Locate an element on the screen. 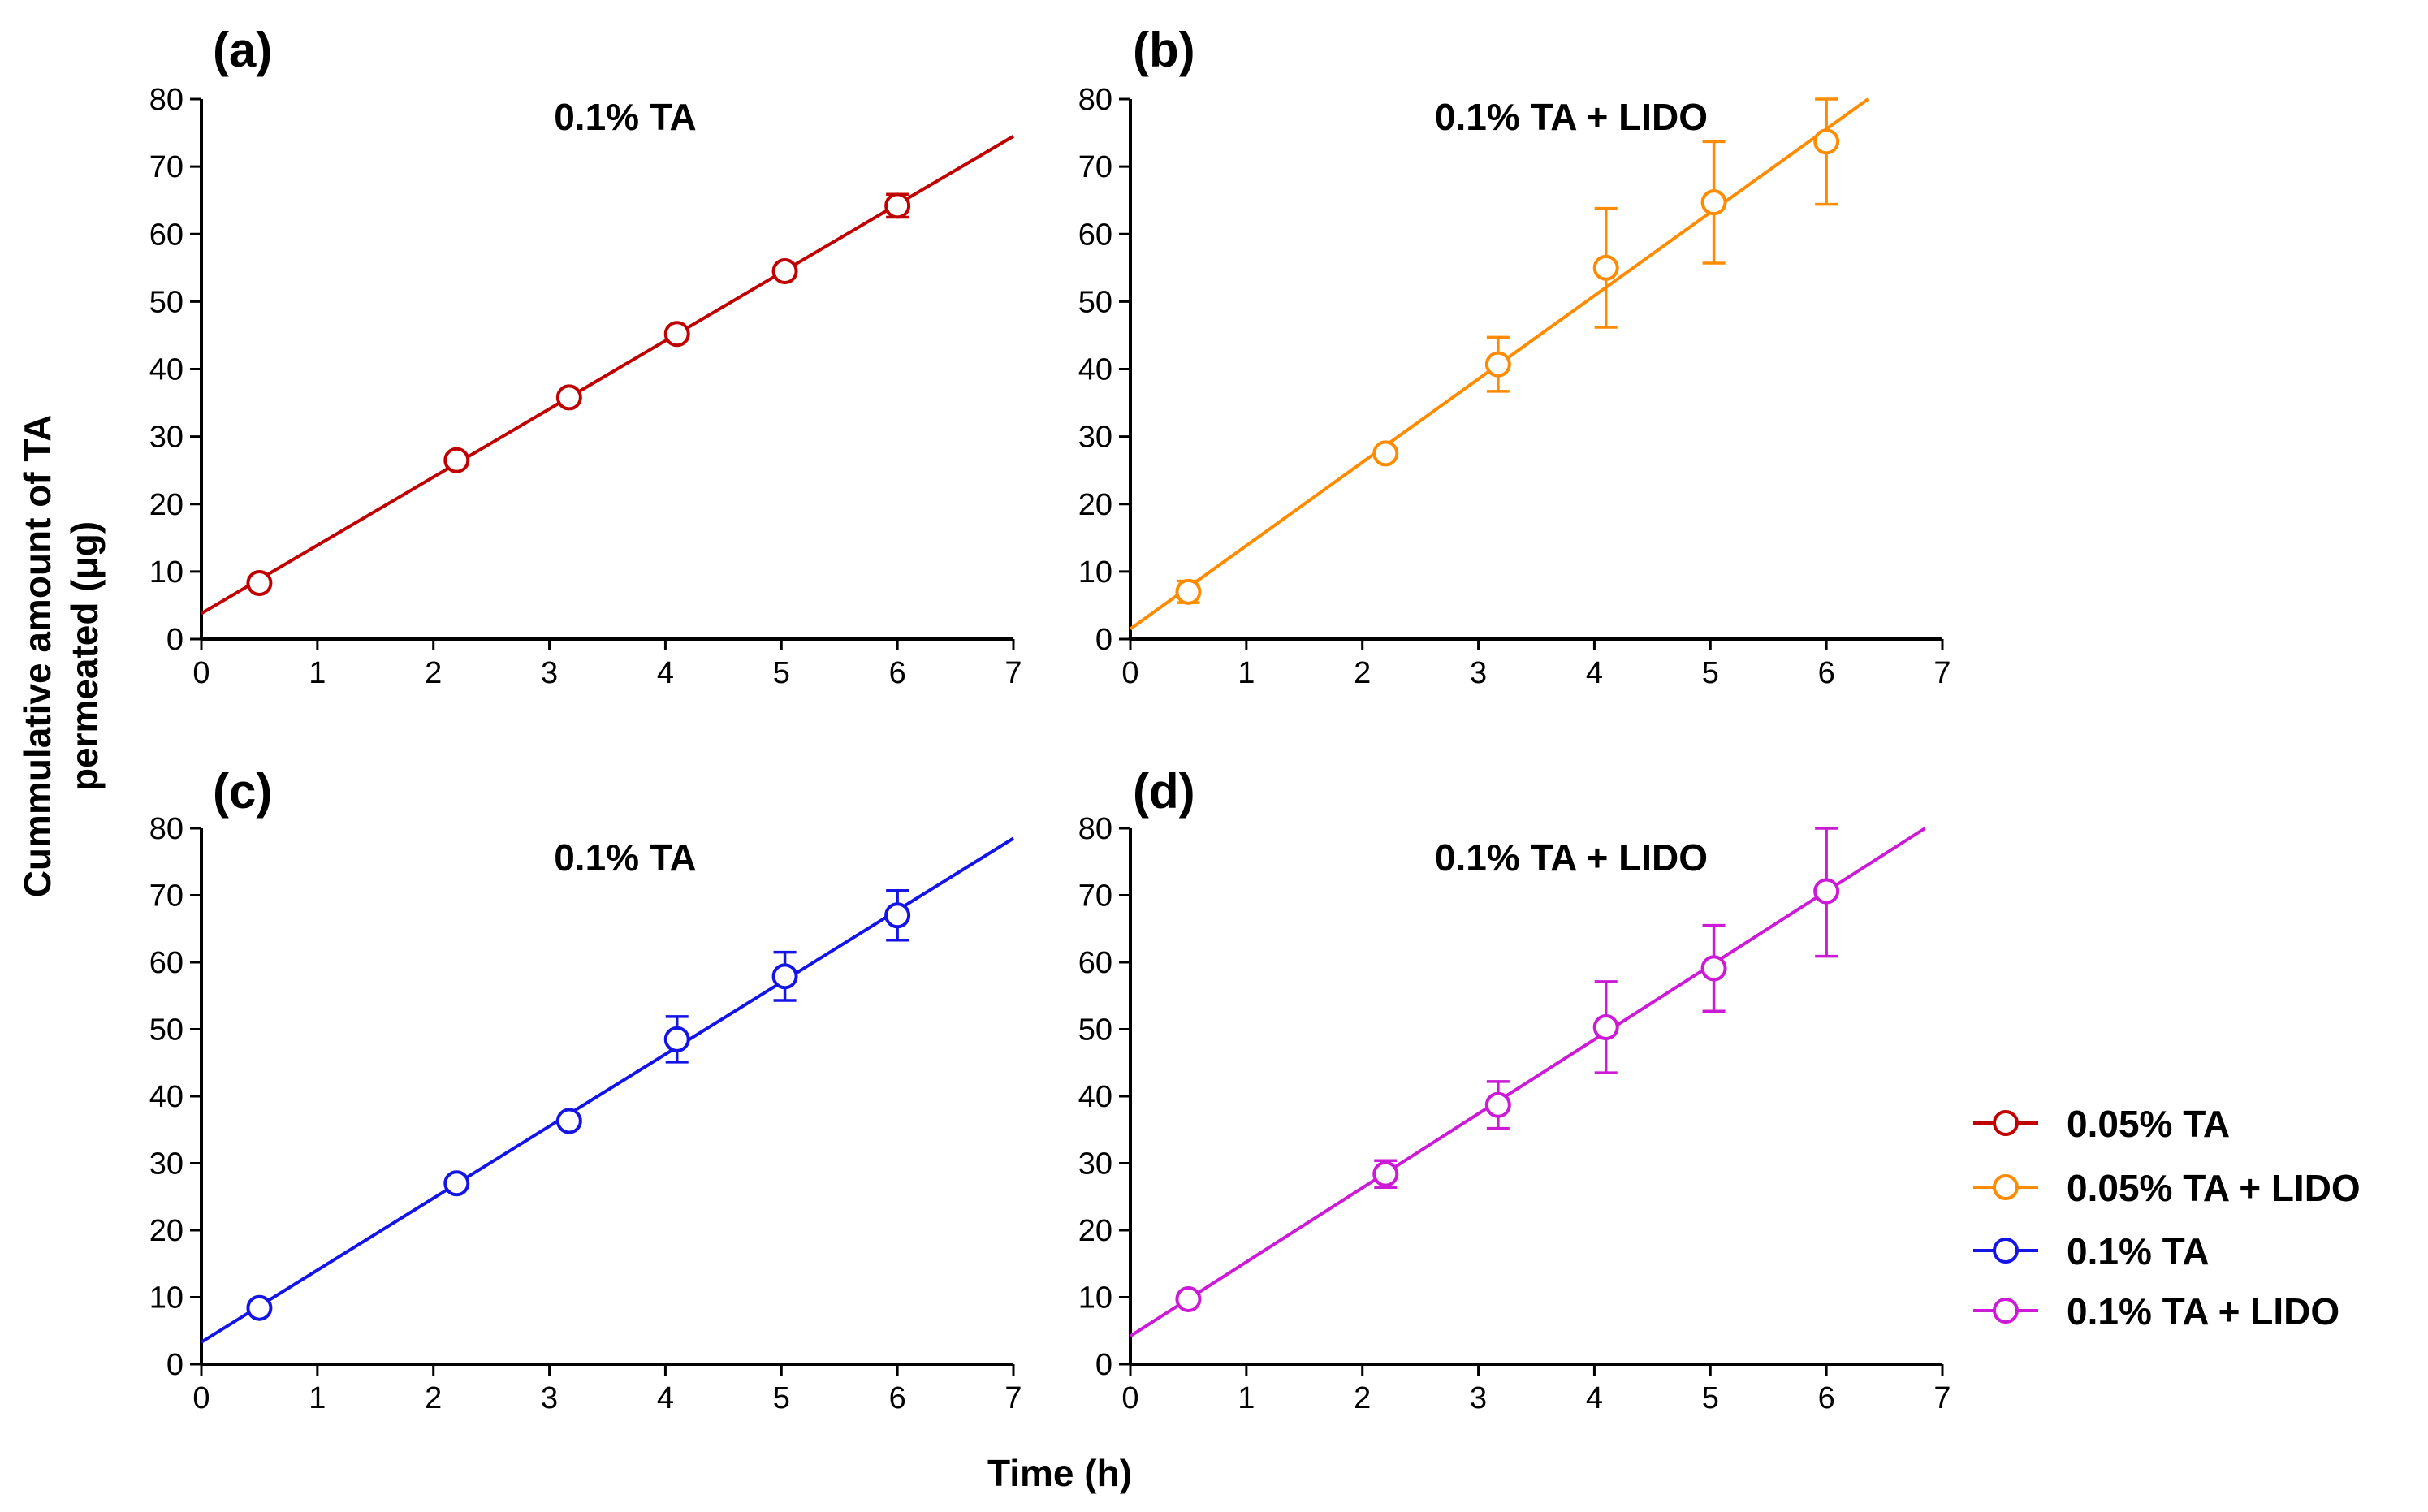  x-axis-title: Time (h) is located at coordinates (1059, 1473).